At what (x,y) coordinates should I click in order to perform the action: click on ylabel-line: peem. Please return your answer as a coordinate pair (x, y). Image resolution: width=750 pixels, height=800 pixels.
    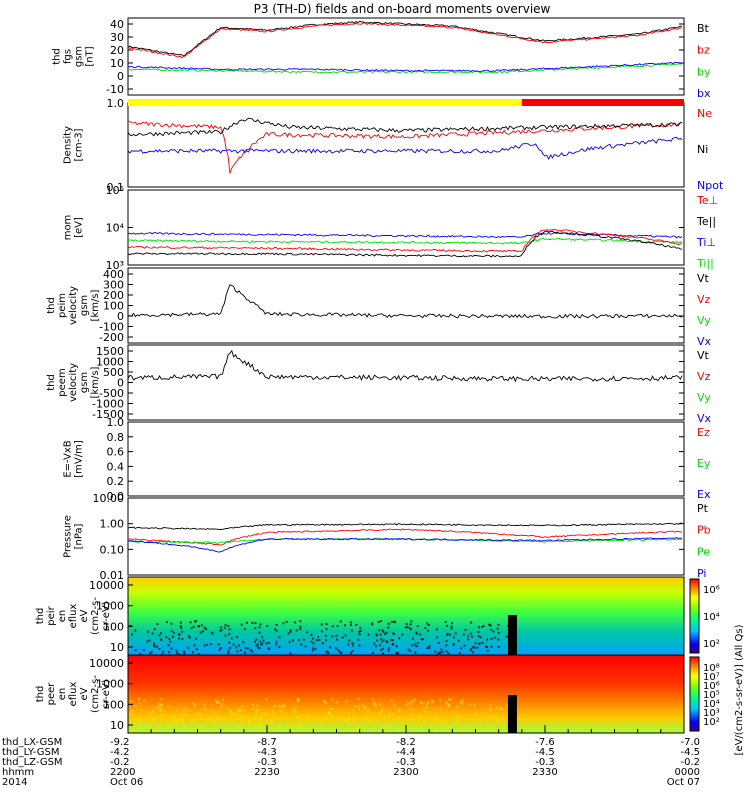
    Looking at the image, I should click on (62, 382).